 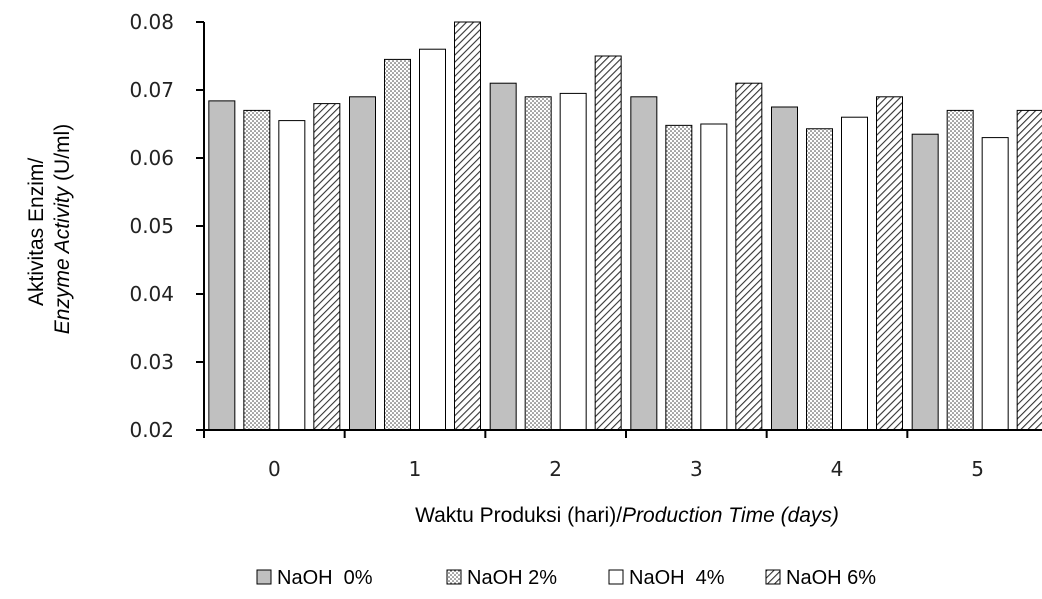 I want to click on legend-label: NaOH 4%, so click(x=677, y=578).